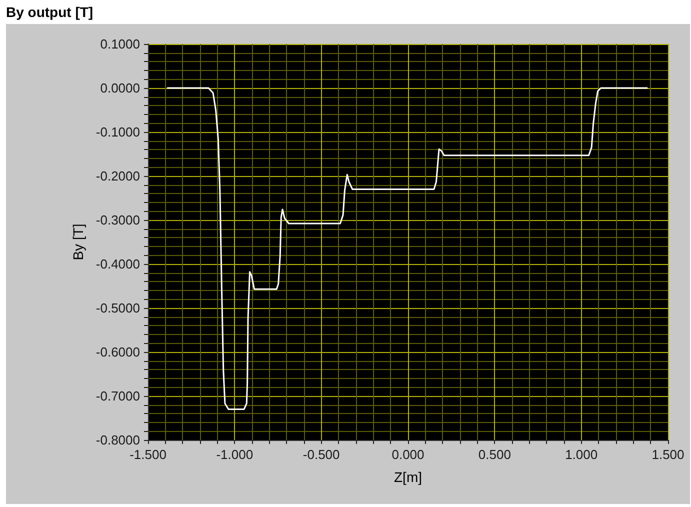 The width and height of the screenshot is (691, 507). Describe the element at coordinates (118, 352) in the screenshot. I see `y-tick-label: -0.6000` at that location.